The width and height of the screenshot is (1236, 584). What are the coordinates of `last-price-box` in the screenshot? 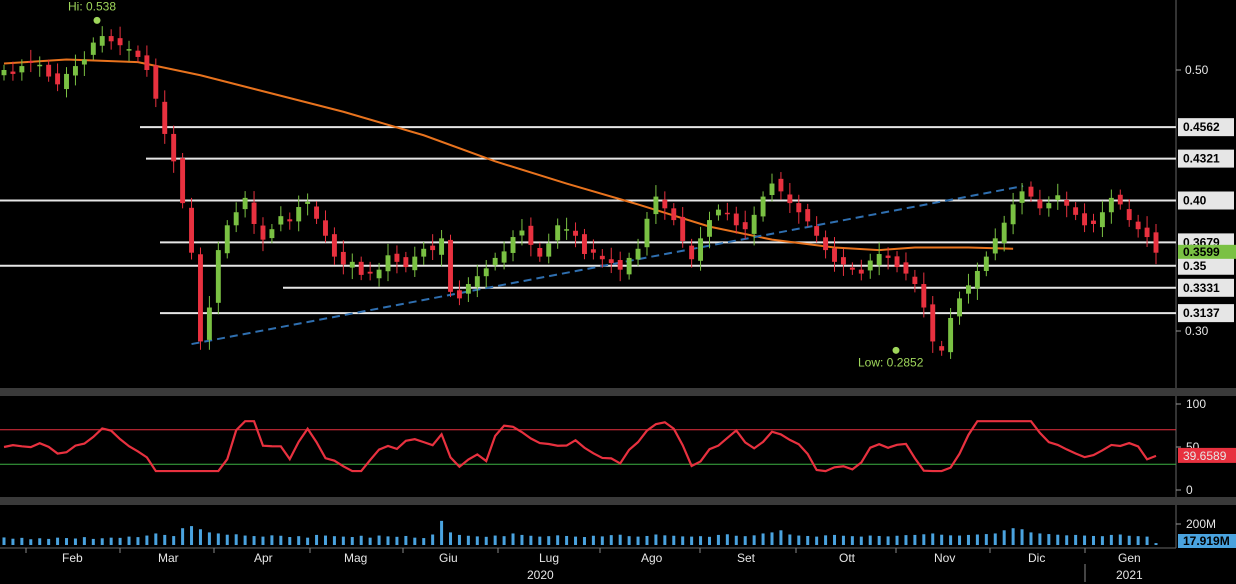 It's located at (1207, 251).